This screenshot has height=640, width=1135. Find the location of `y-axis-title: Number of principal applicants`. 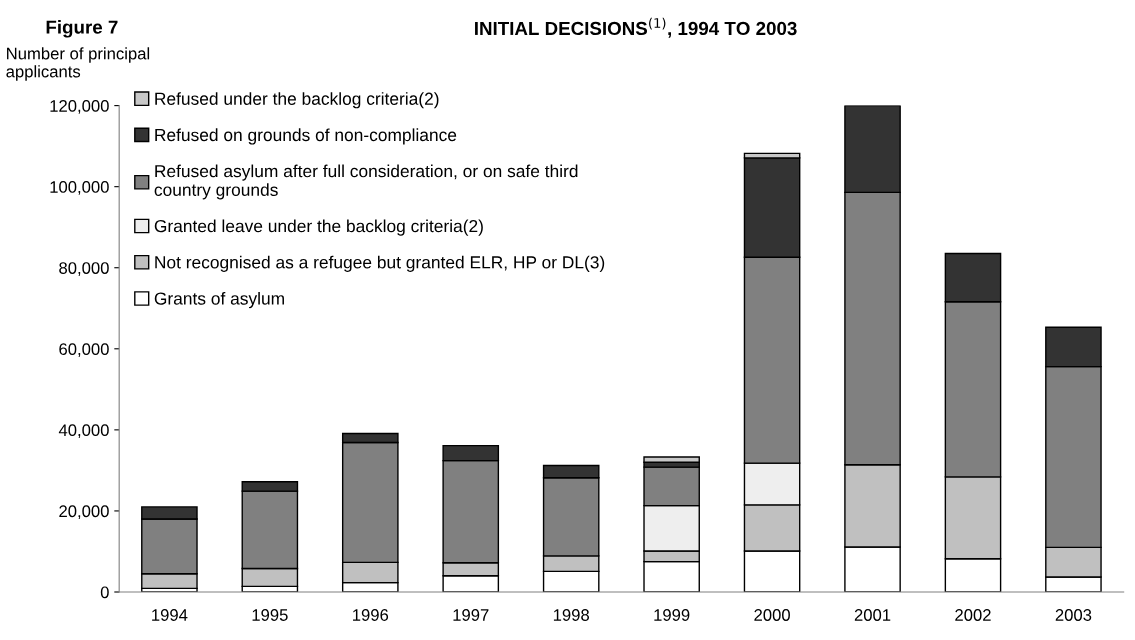

y-axis-title: Number of principal applicants is located at coordinates (78, 64).